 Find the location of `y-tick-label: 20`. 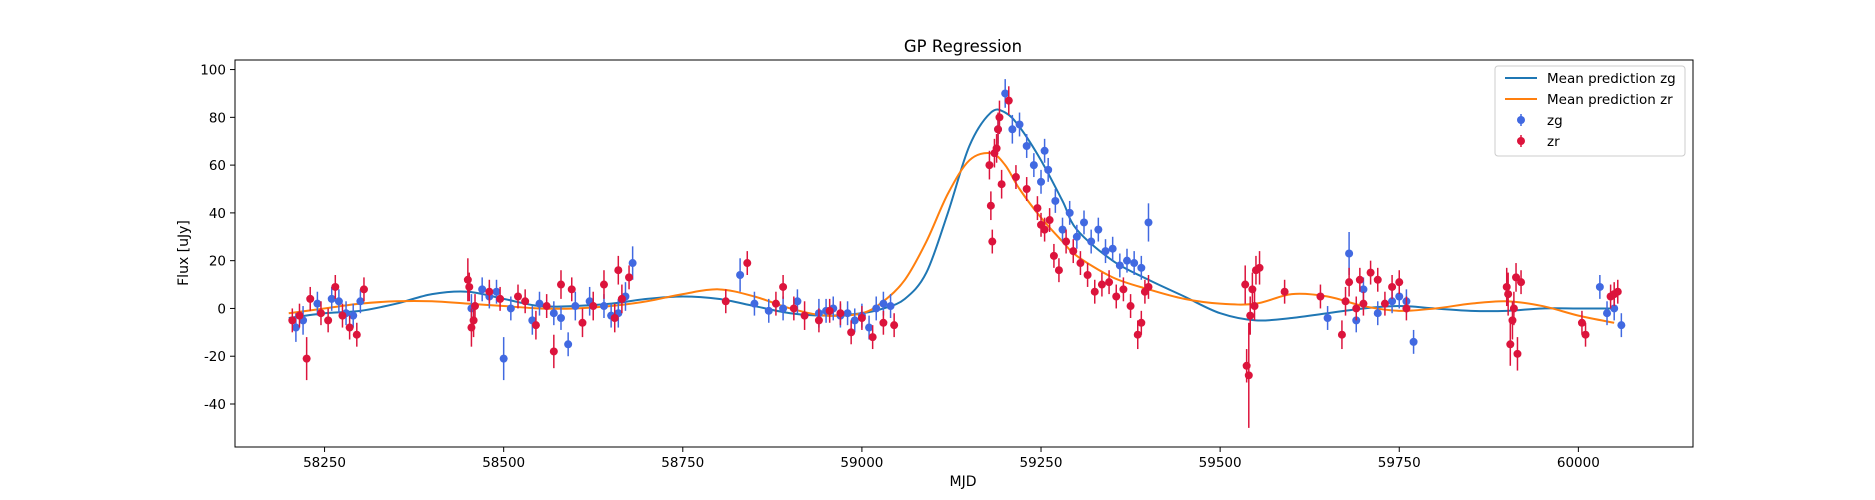

y-tick-label: 20 is located at coordinates (217, 262).